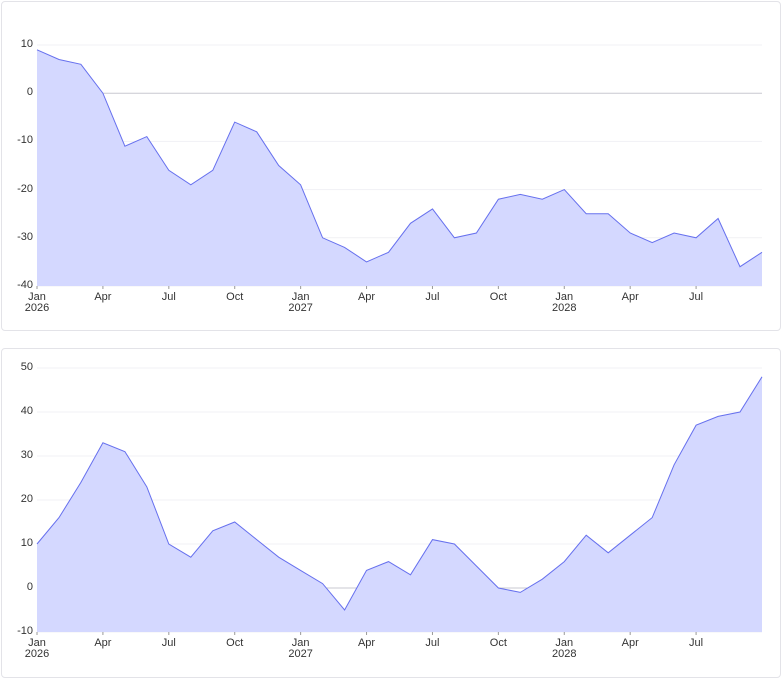 The height and width of the screenshot is (680, 784). Describe the element at coordinates (26, 411) in the screenshot. I see `y-tick-label: 40` at that location.